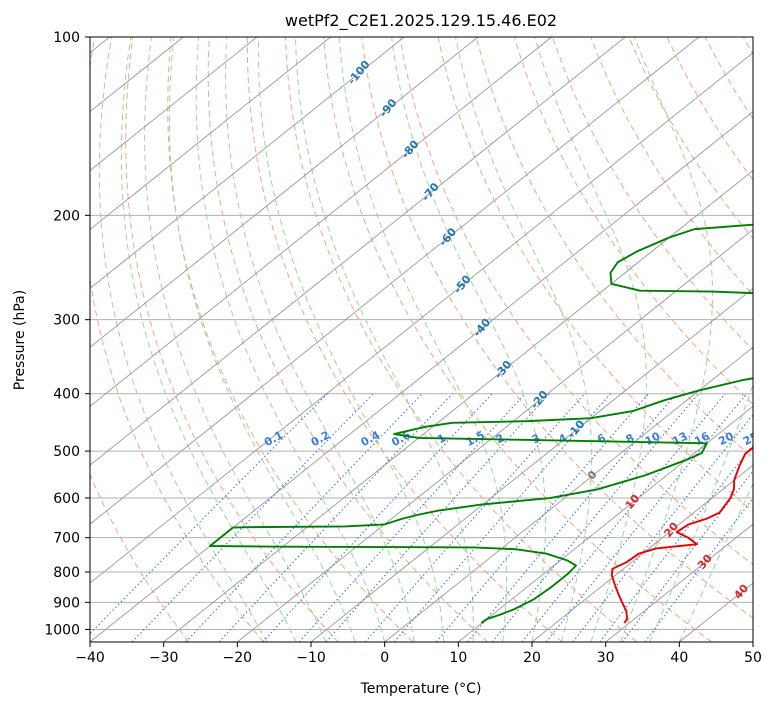  I want to click on x-tick-label: −40, so click(90, 658).